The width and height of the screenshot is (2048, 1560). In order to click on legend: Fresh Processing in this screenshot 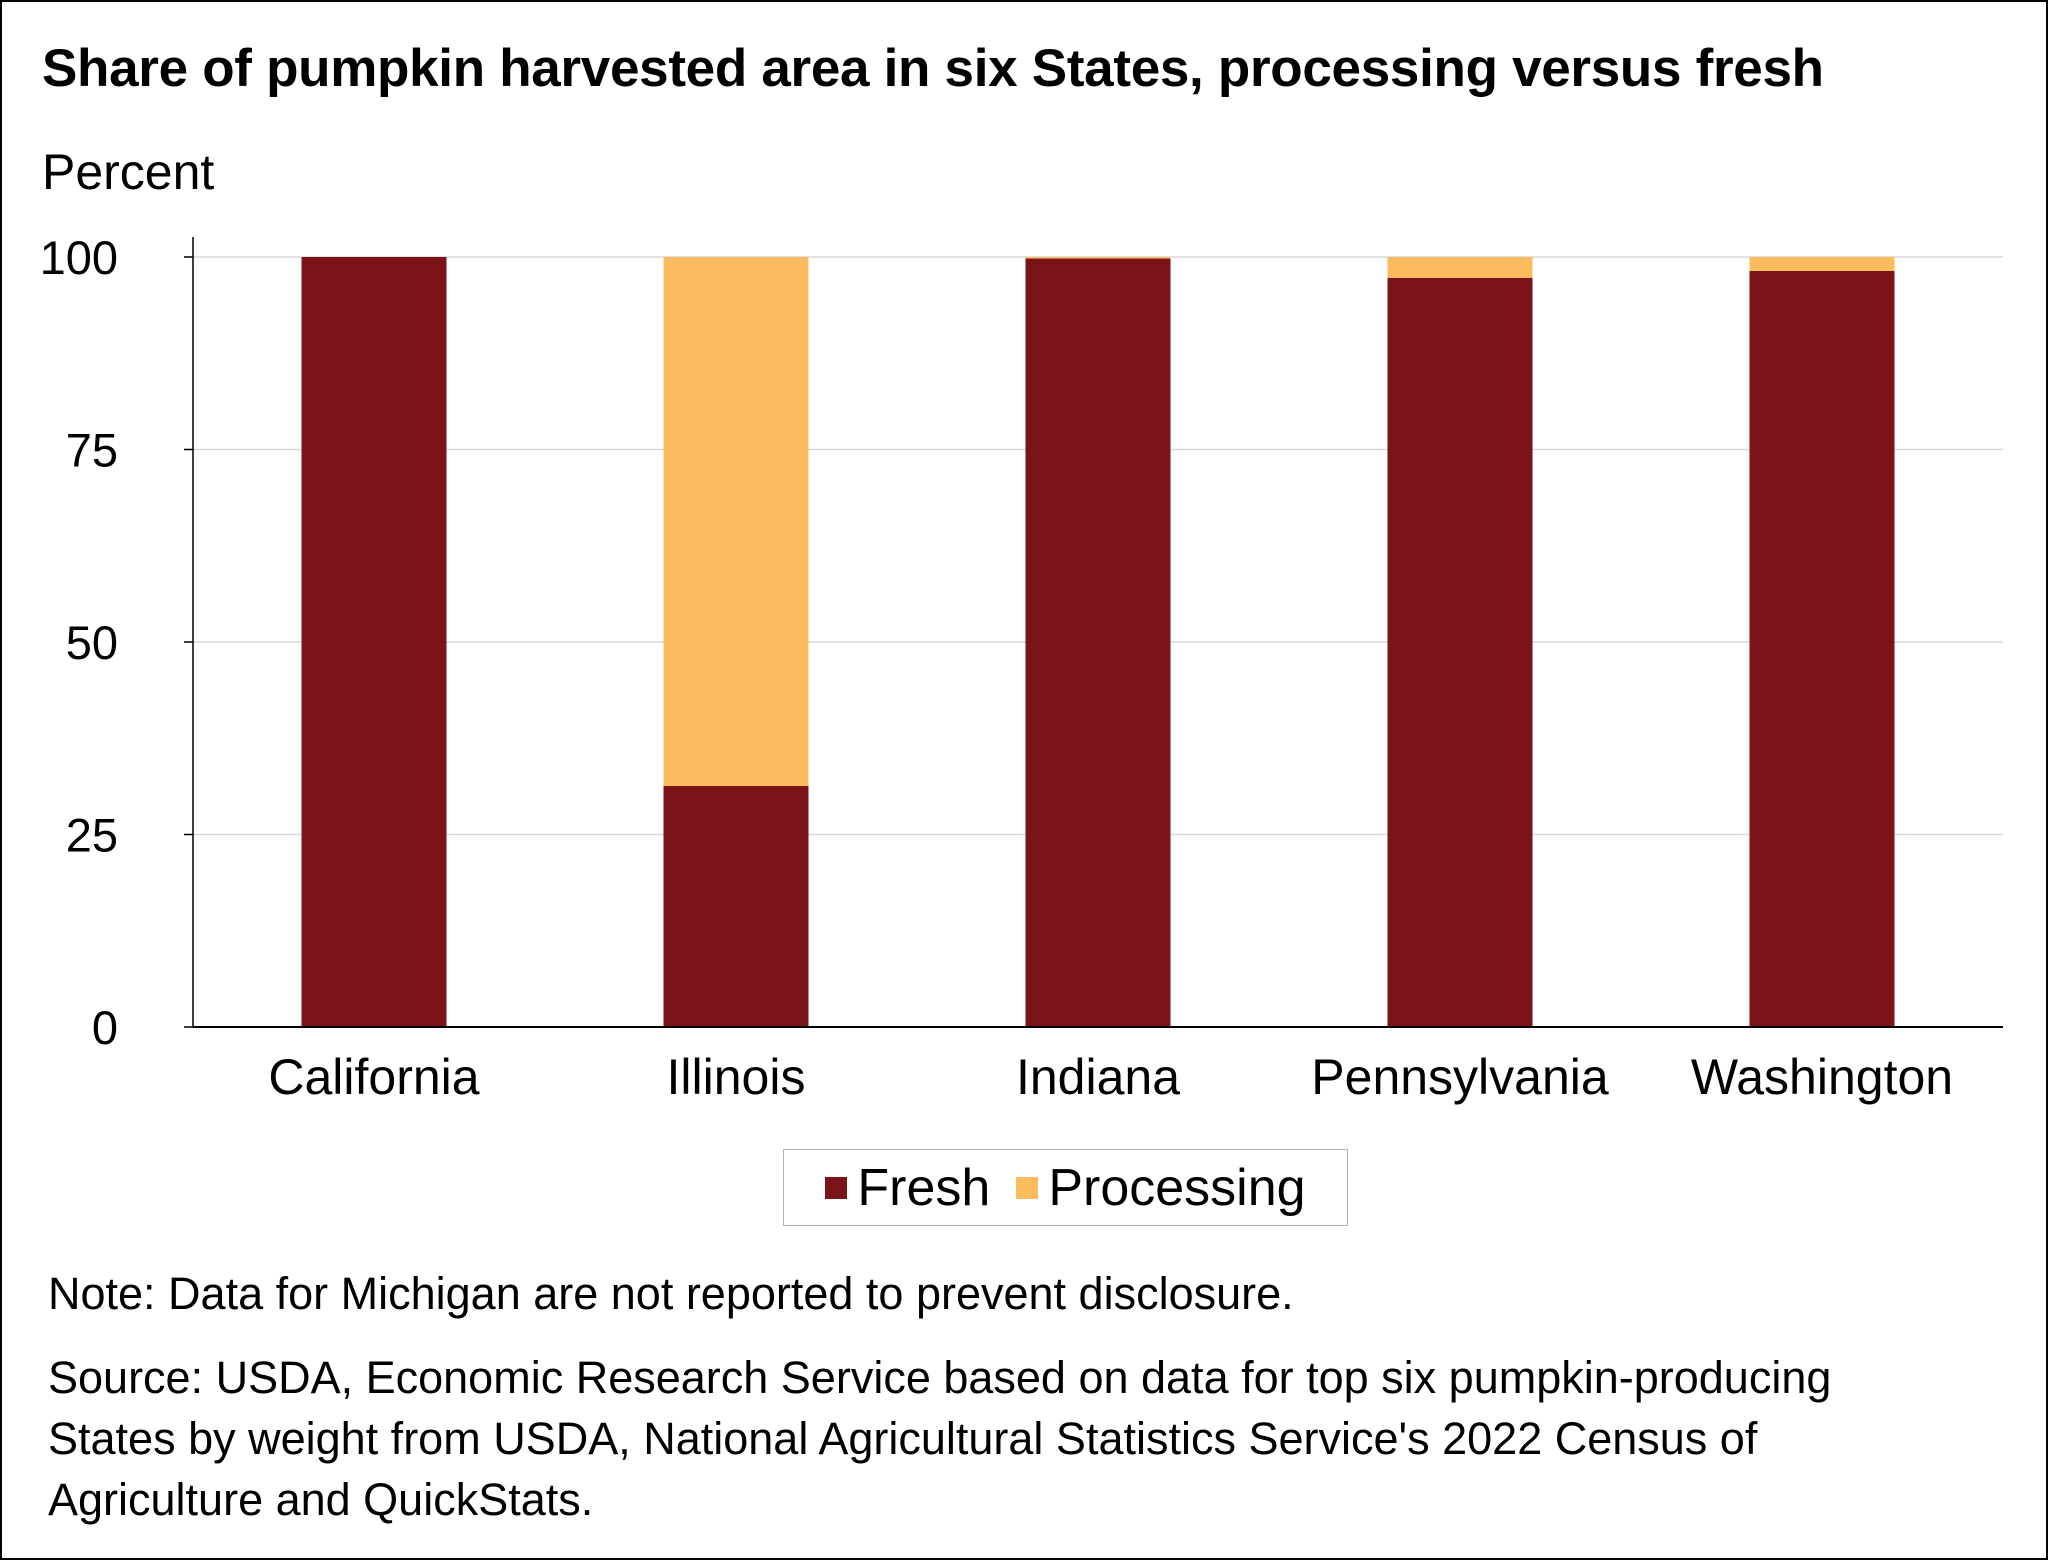, I will do `click(1065, 1187)`.